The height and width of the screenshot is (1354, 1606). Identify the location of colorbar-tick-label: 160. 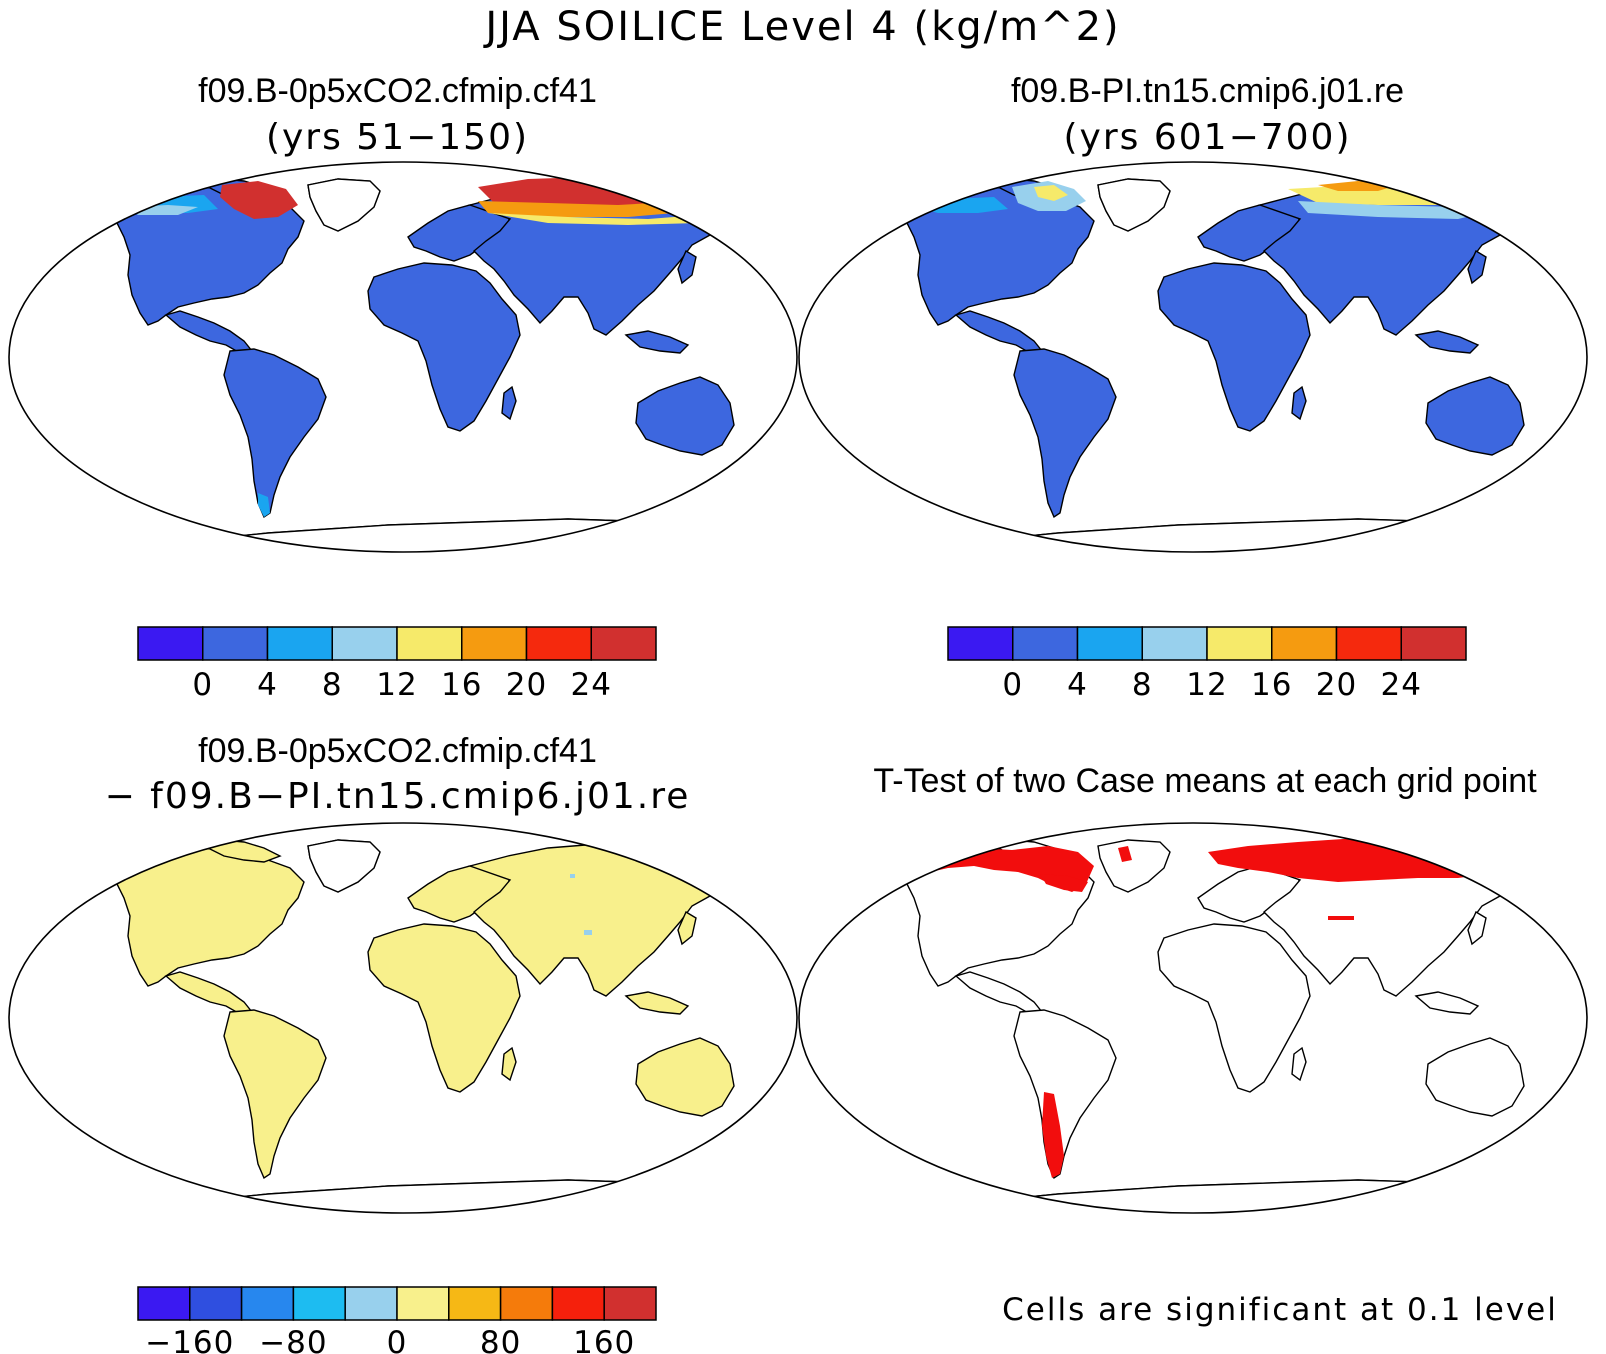
(604, 1339).